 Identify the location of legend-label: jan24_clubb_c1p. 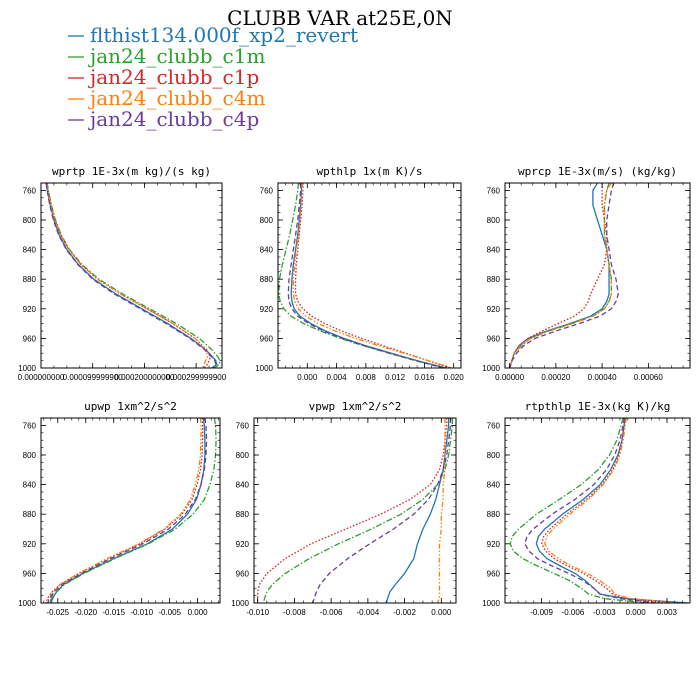
(173, 77).